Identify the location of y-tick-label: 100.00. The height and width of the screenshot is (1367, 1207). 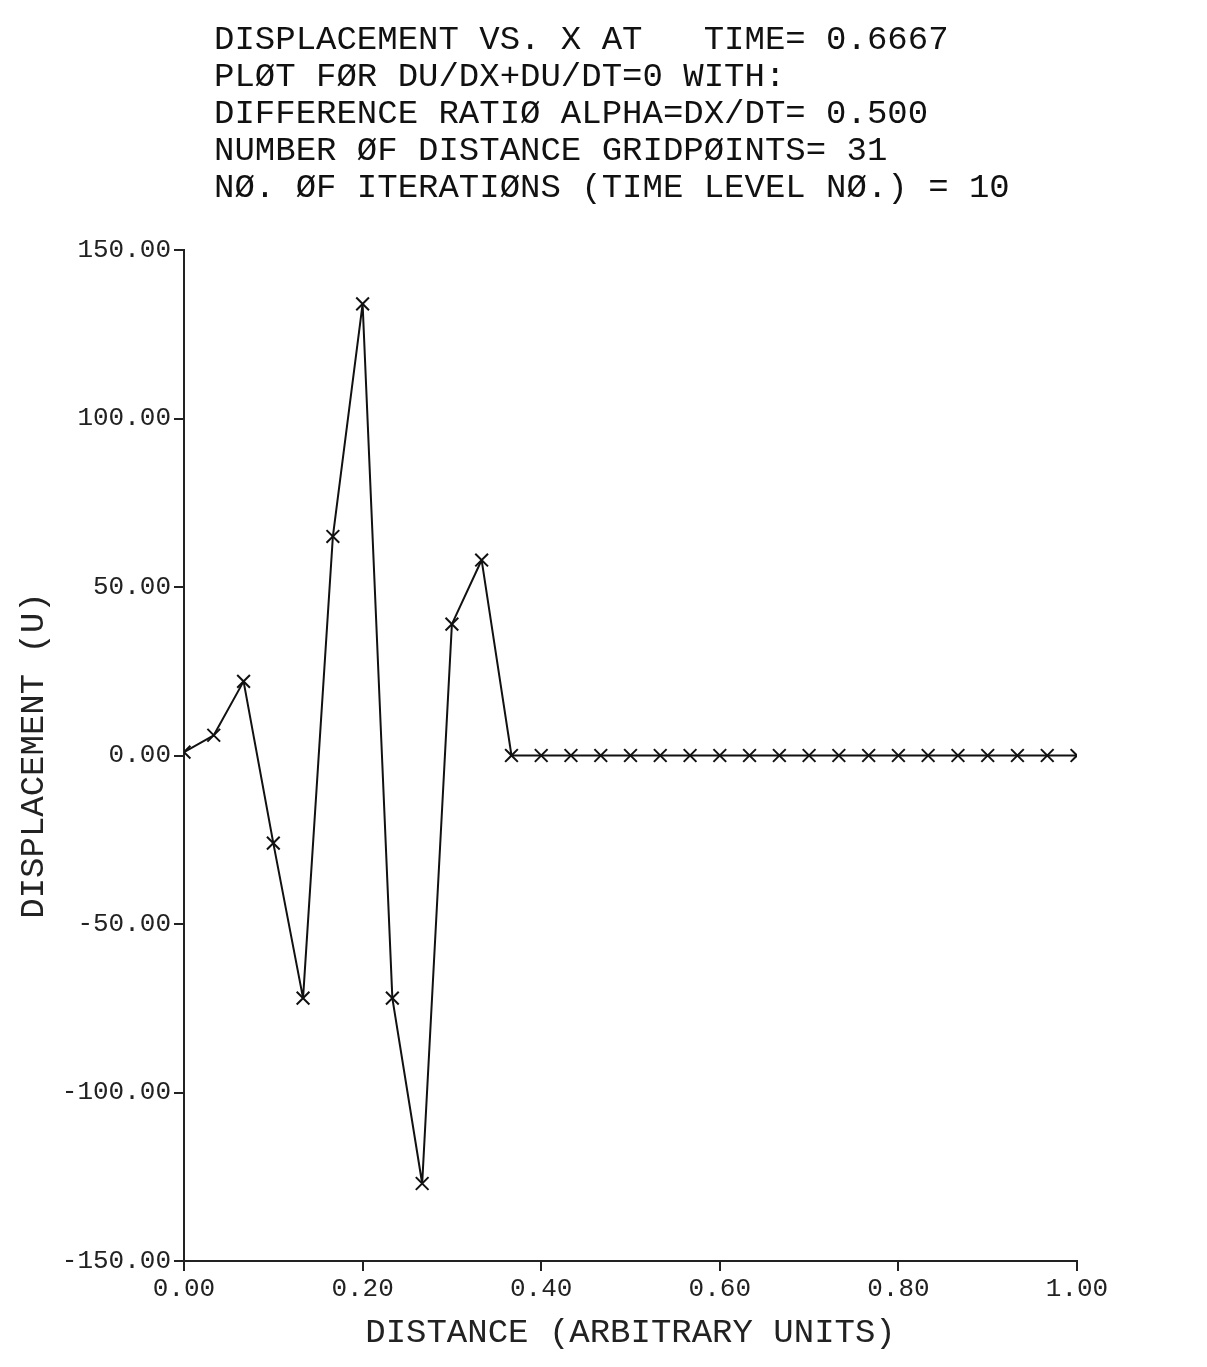
(124, 418).